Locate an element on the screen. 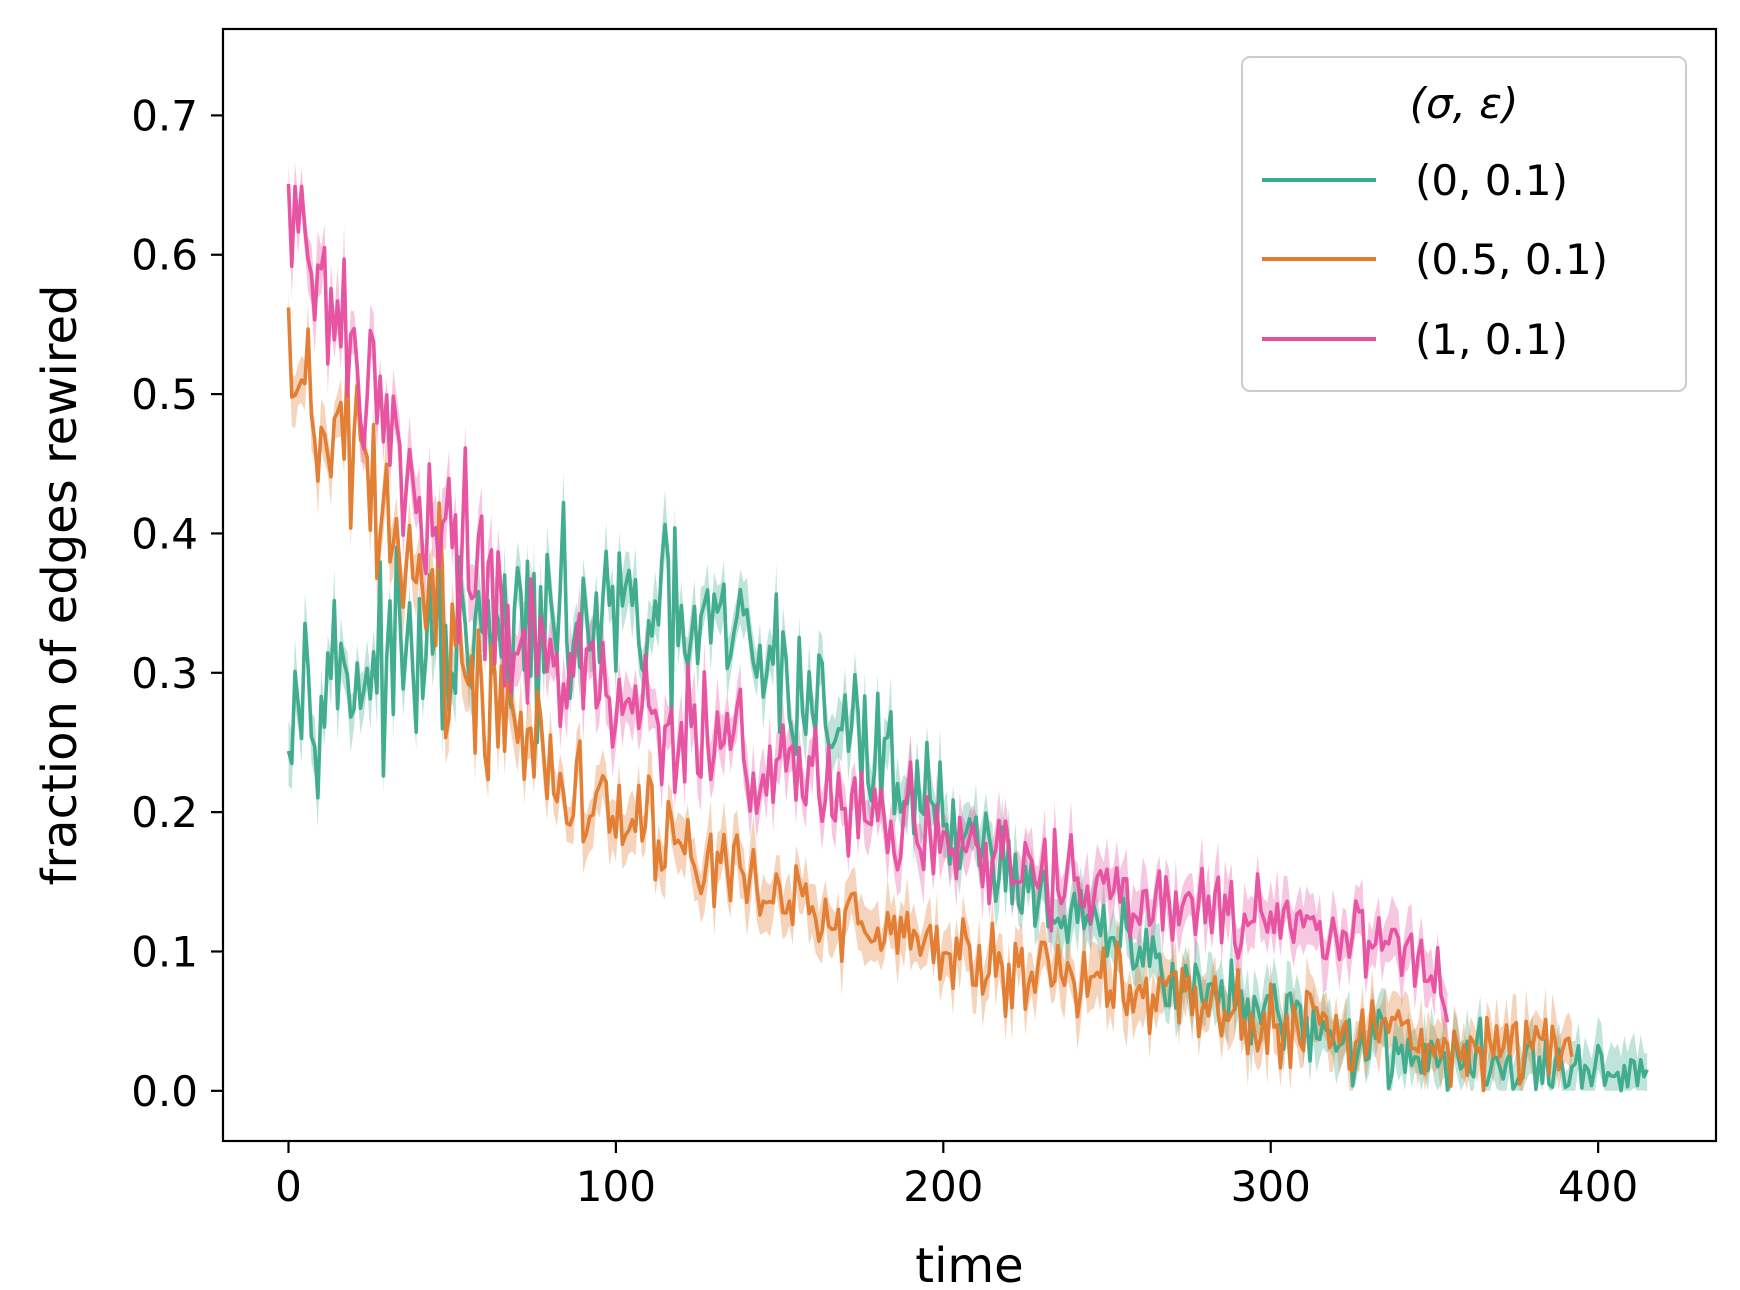  y-tick-label: 0.7 is located at coordinates (164, 115).